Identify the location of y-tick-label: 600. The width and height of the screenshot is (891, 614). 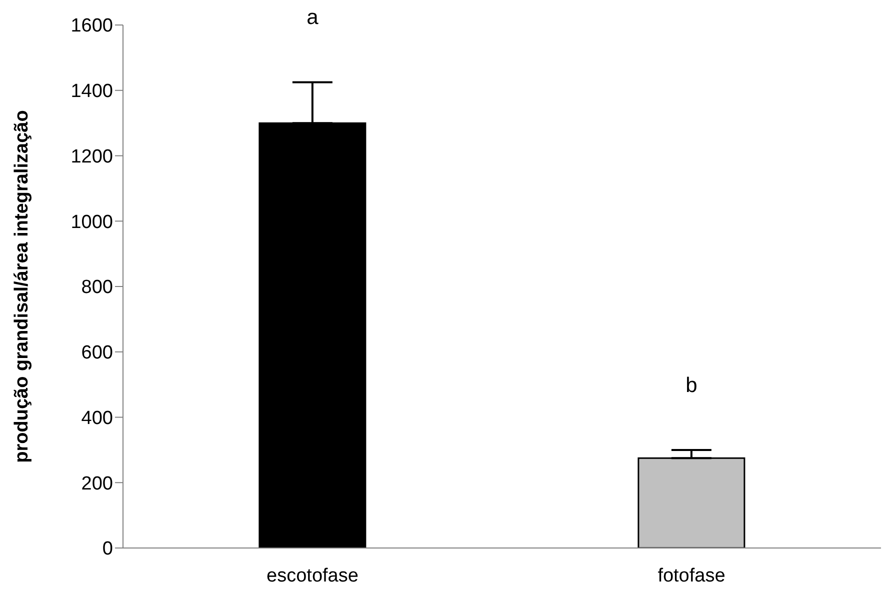
(97, 353).